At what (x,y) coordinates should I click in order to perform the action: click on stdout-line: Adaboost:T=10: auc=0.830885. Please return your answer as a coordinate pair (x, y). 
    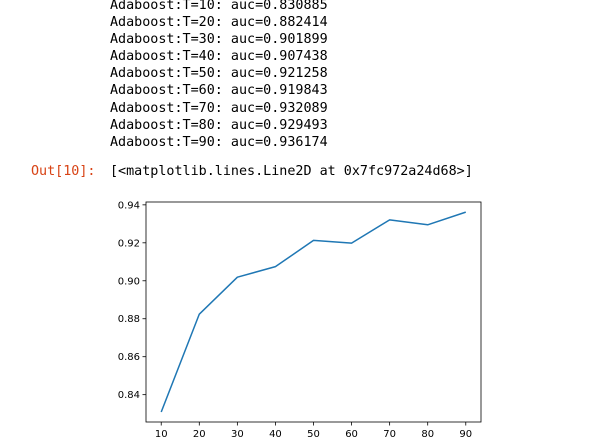
    Looking at the image, I should click on (219, 6).